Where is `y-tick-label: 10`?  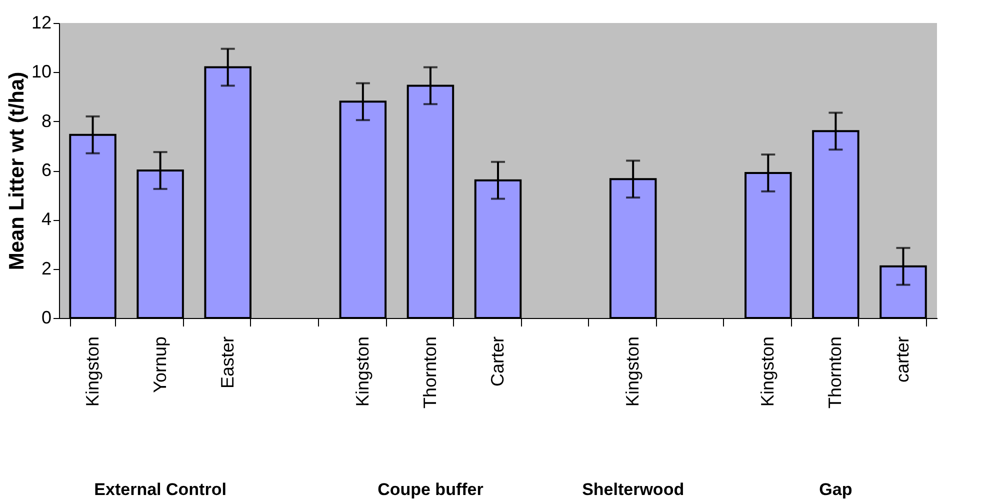
y-tick-label: 10 is located at coordinates (41, 72).